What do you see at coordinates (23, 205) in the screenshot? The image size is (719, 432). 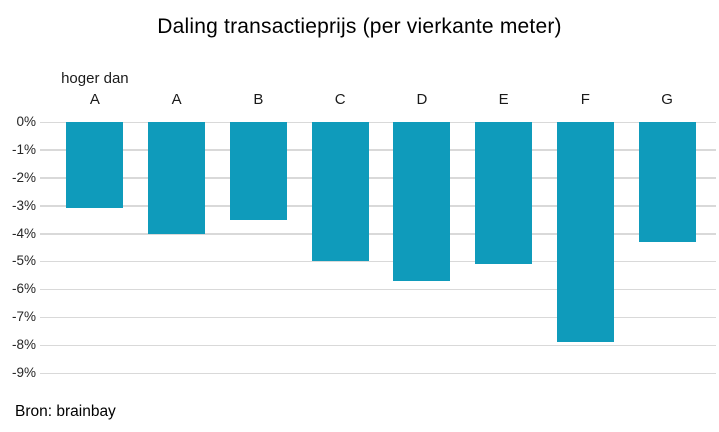 I see `y-tick-label: -3%` at bounding box center [23, 205].